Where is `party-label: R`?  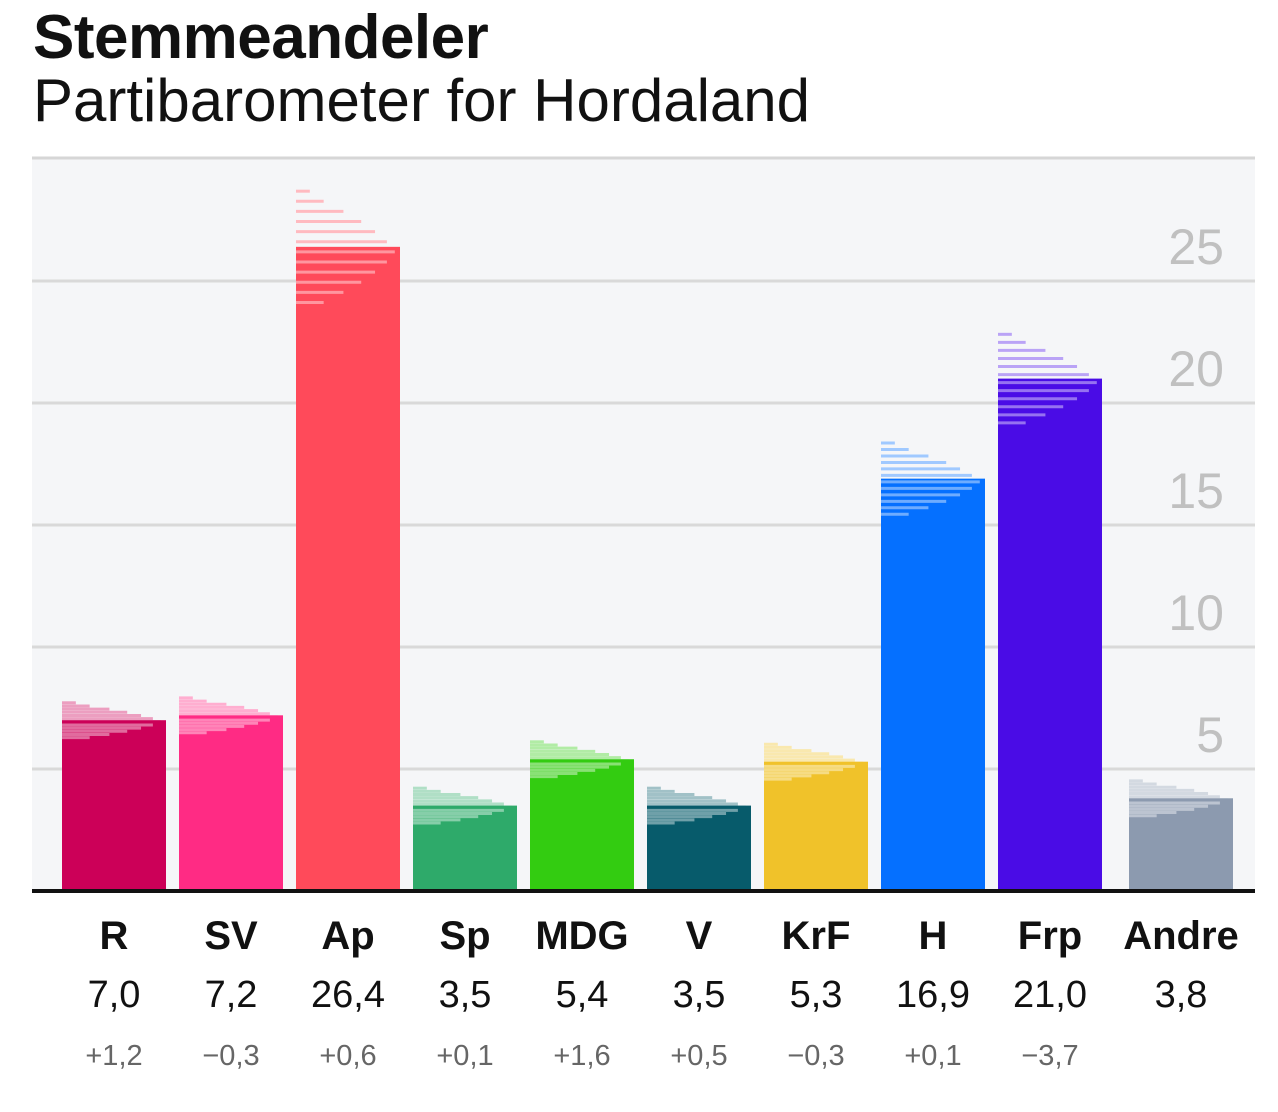
party-label: R is located at coordinates (114, 936).